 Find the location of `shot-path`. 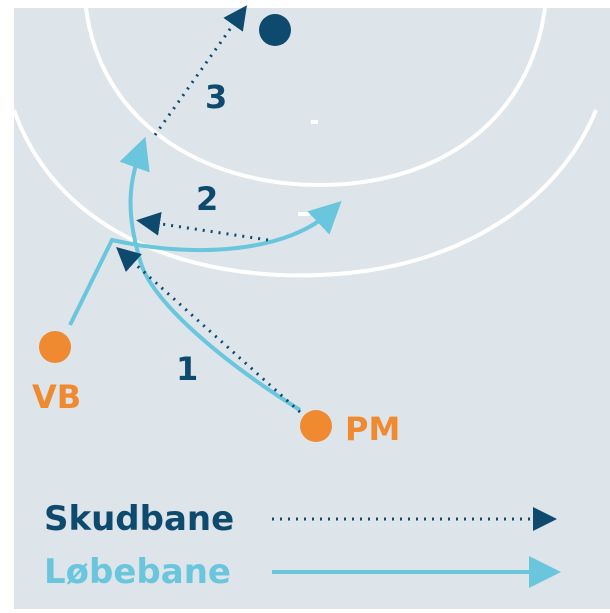

shot-path is located at coordinates (200, 70).